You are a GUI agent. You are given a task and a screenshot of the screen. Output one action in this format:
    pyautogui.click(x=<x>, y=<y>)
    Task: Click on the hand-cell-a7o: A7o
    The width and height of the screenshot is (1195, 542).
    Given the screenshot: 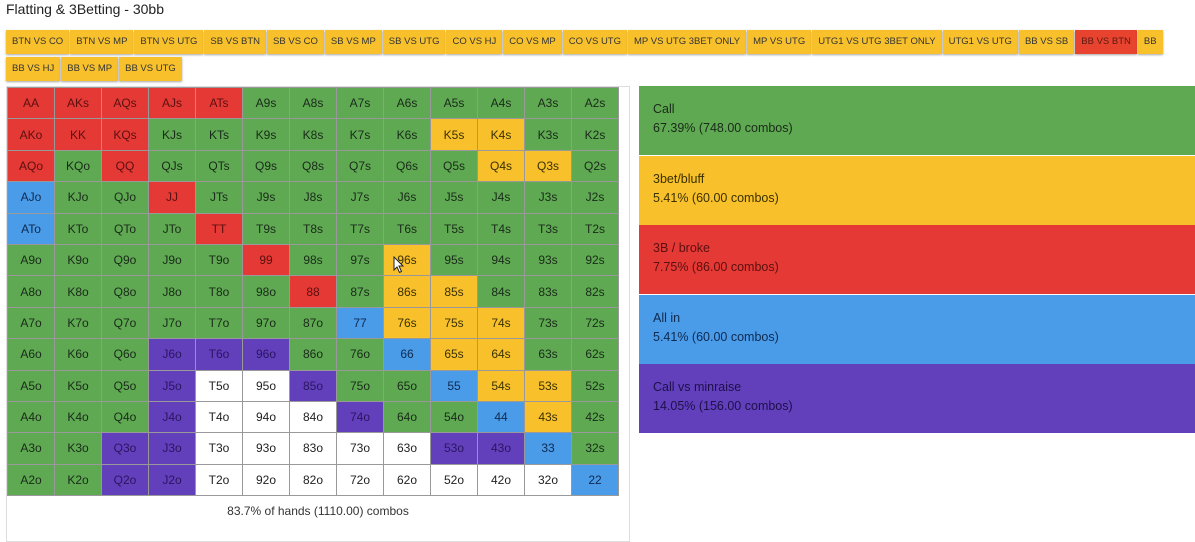 What is the action you would take?
    pyautogui.click(x=31, y=323)
    